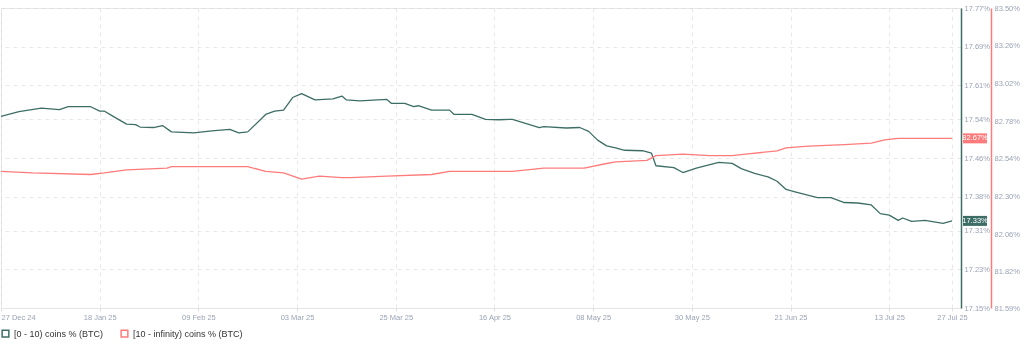 This screenshot has width=1024, height=347. What do you see at coordinates (188, 333) in the screenshot?
I see `legend-label: [10 - infinity) coins % (BTC)` at bounding box center [188, 333].